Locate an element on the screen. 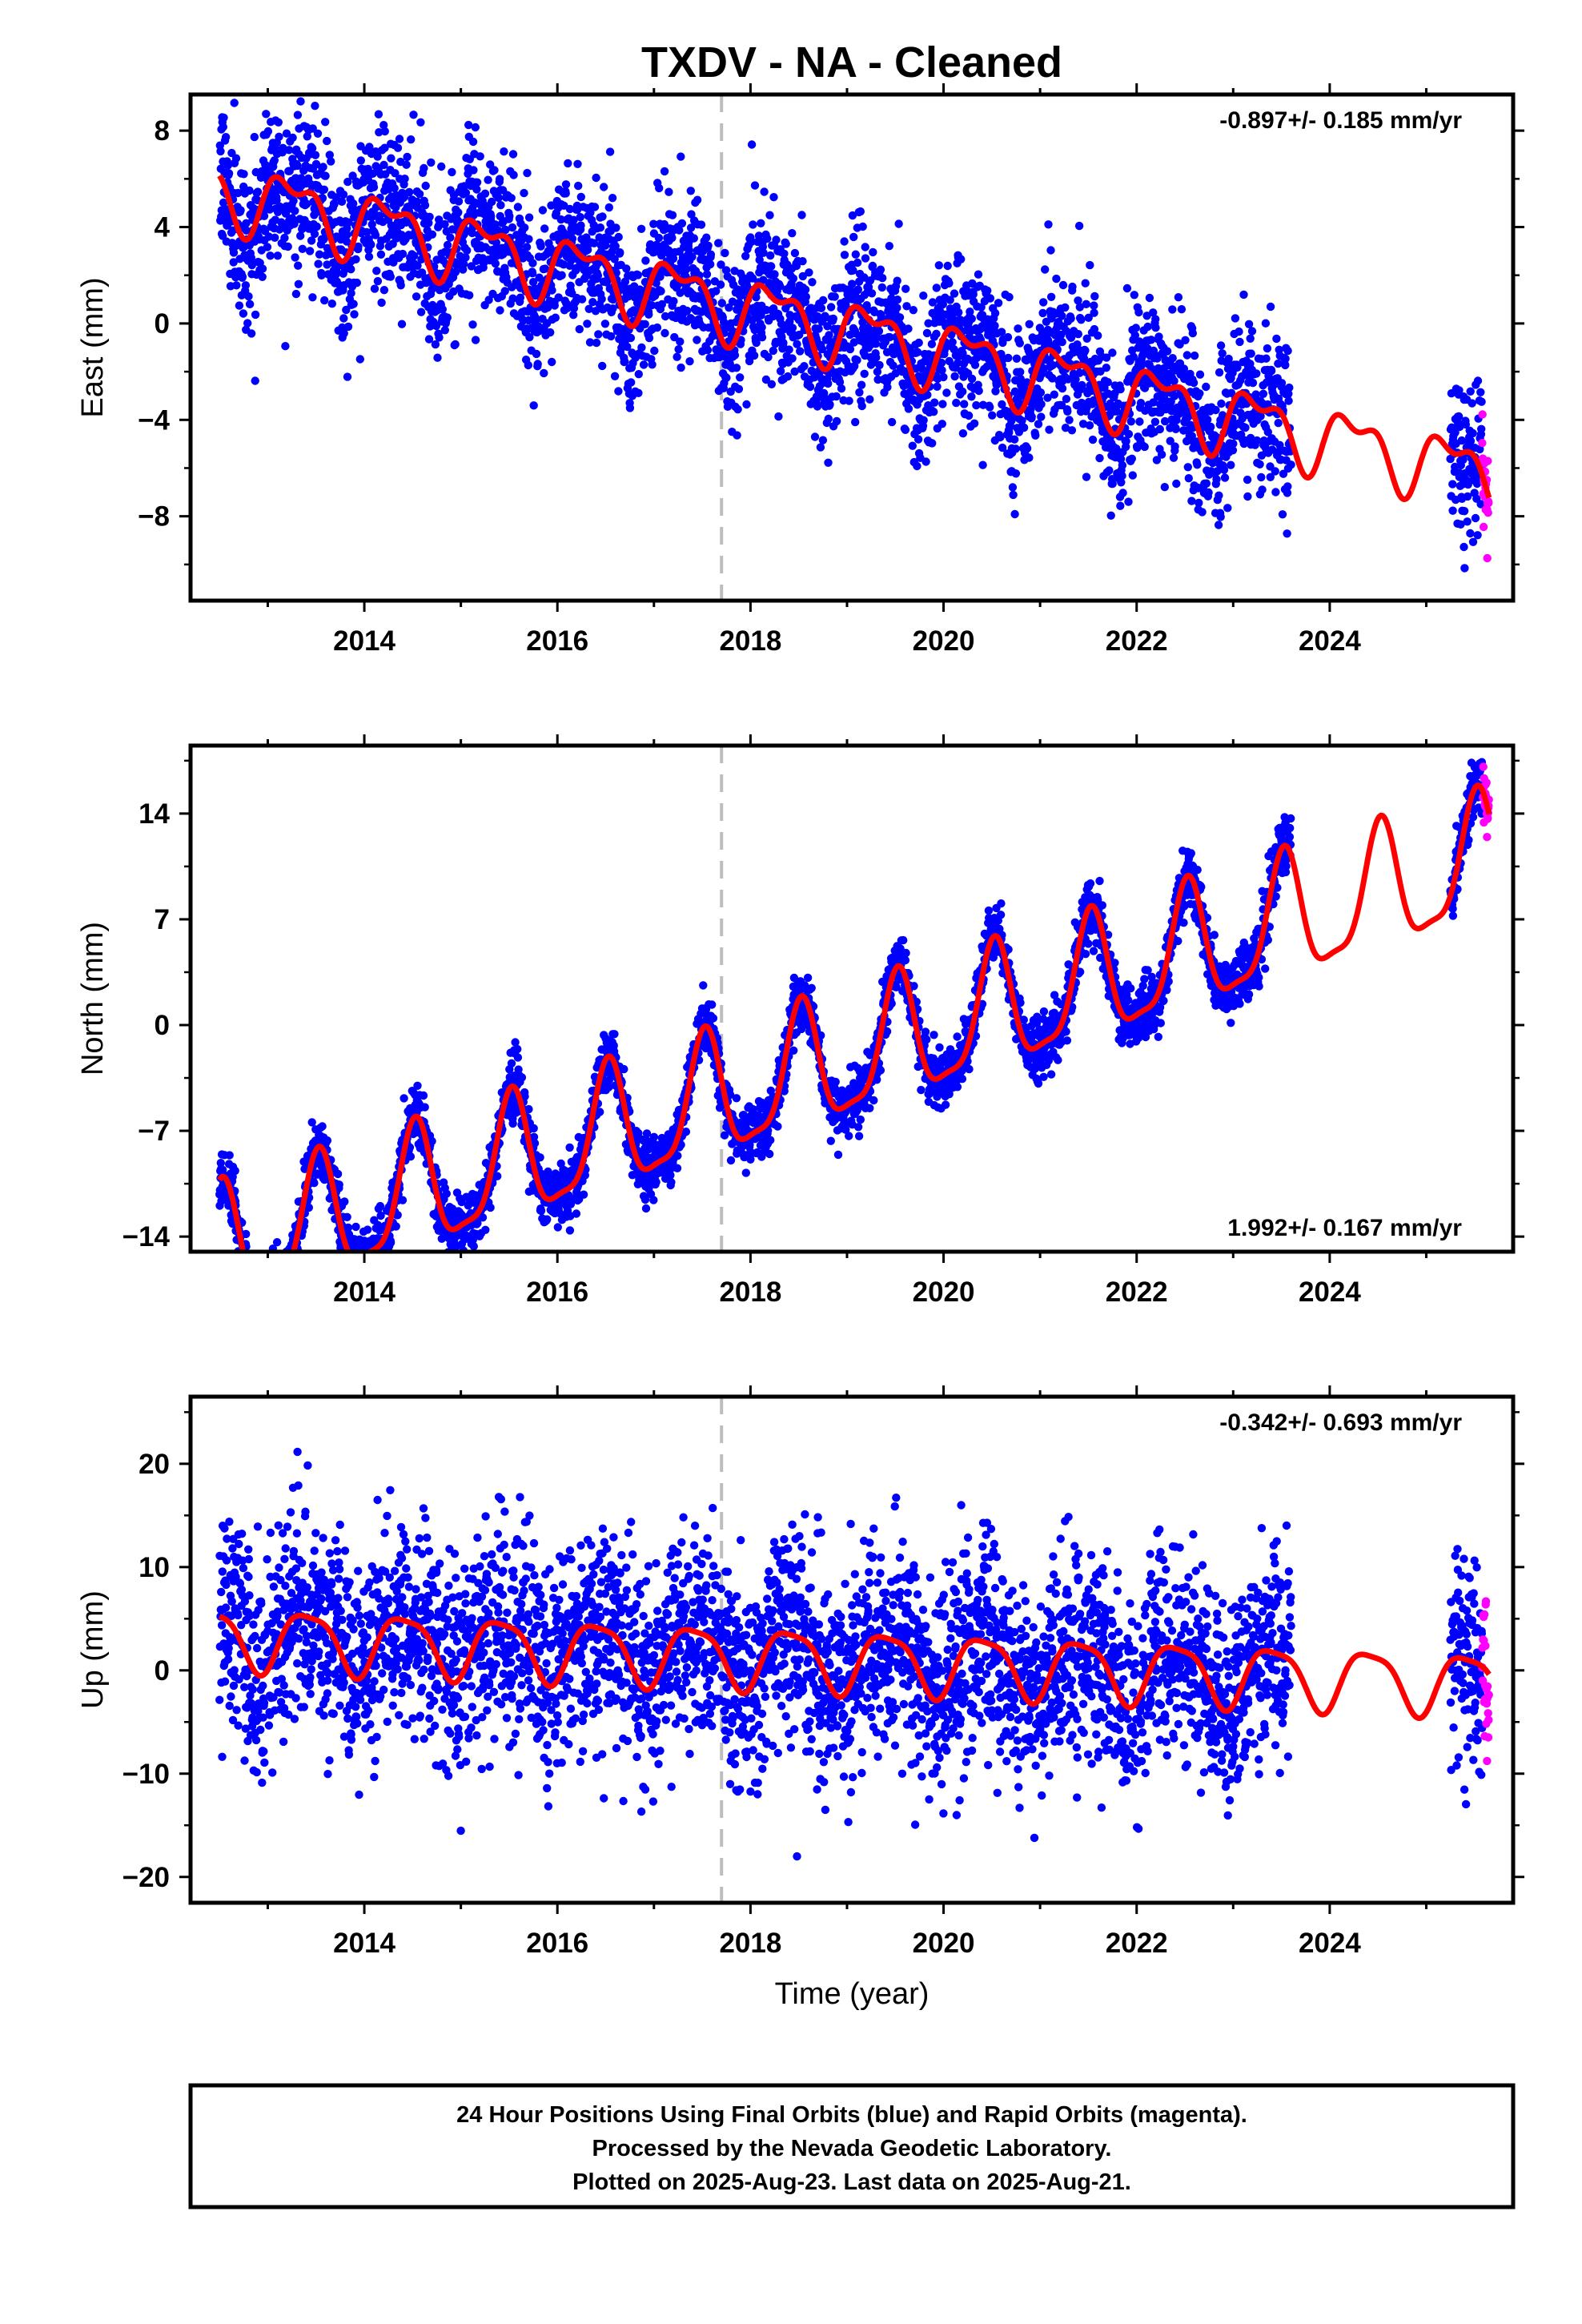 The width and height of the screenshot is (1582, 2324). y-tick-label: −8 is located at coordinates (154, 517).